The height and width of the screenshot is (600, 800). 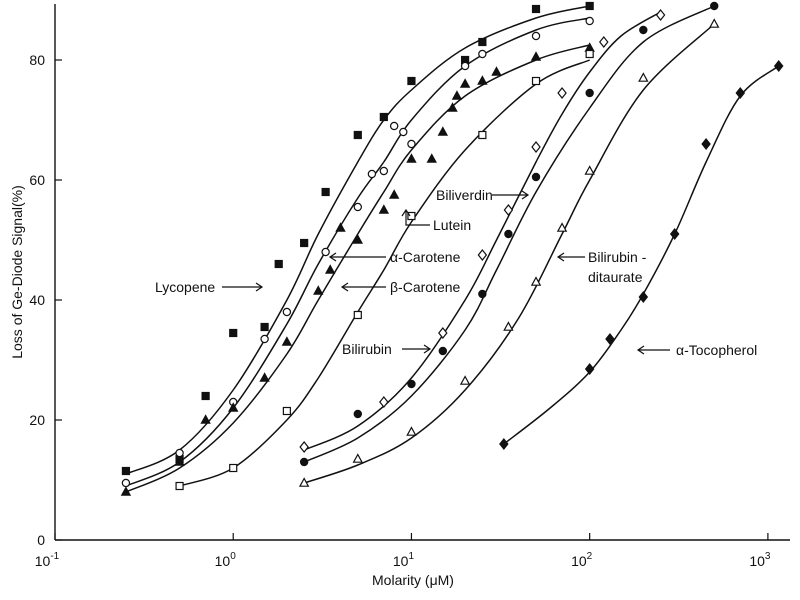 I want to click on label-lycopene: Lycopene, so click(x=185, y=287).